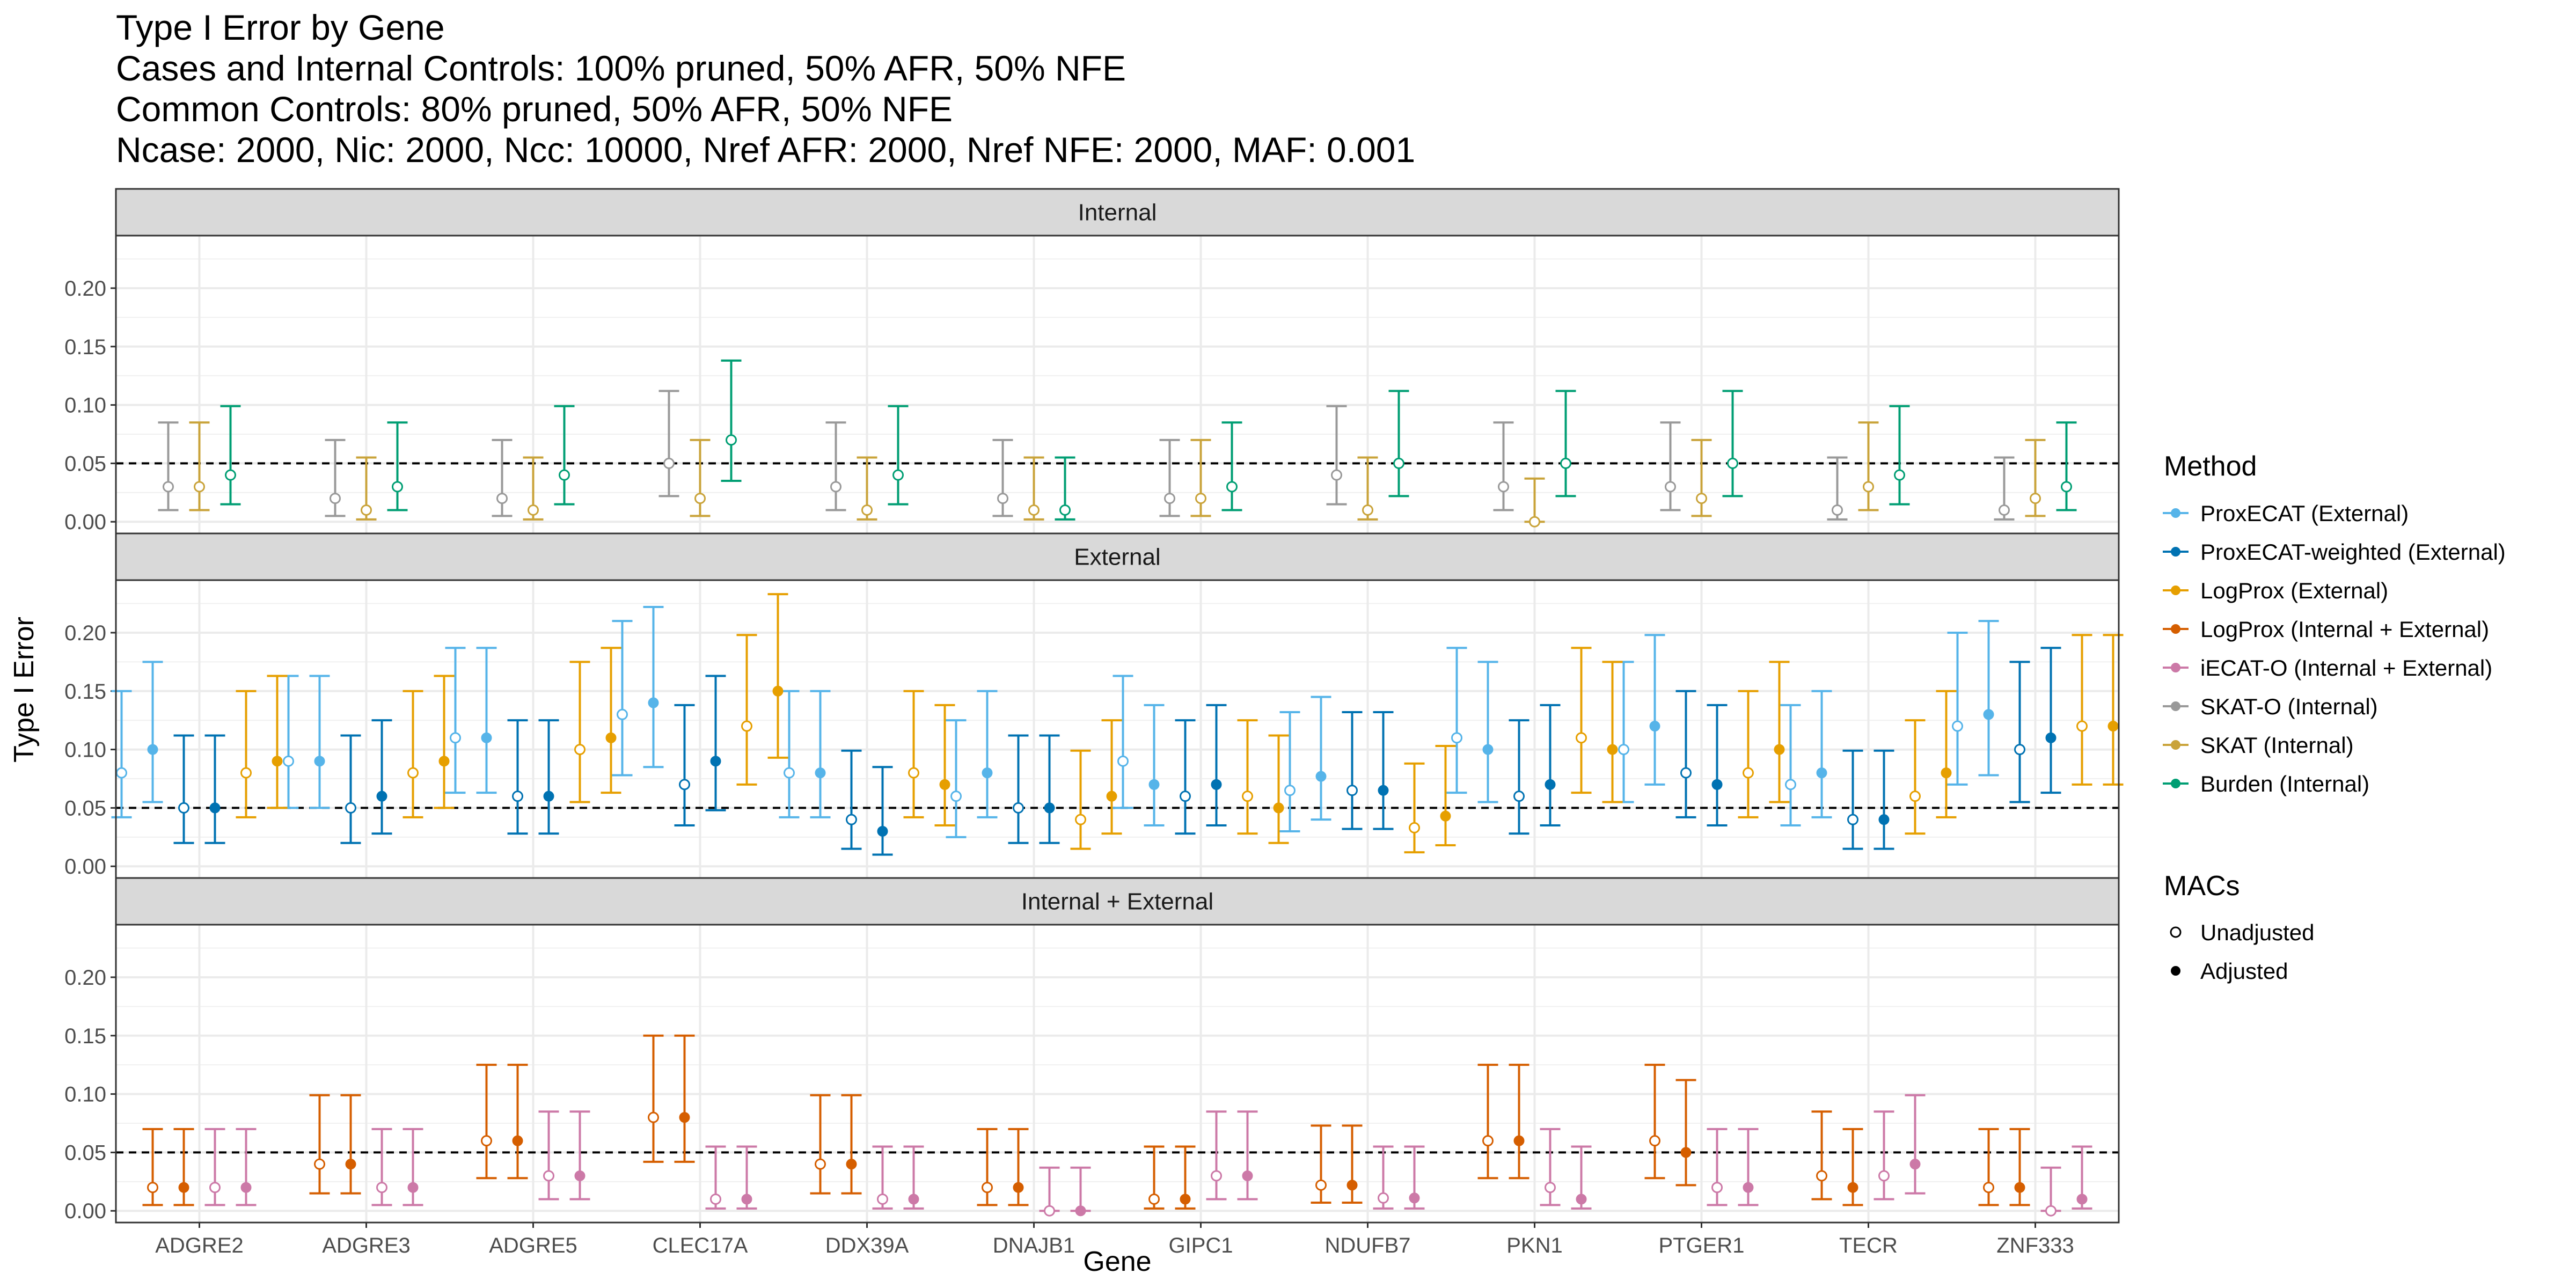 The image size is (2576, 1288). What do you see at coordinates (2346, 667) in the screenshot?
I see `legend-label: iECAT-O (Internal + External)` at bounding box center [2346, 667].